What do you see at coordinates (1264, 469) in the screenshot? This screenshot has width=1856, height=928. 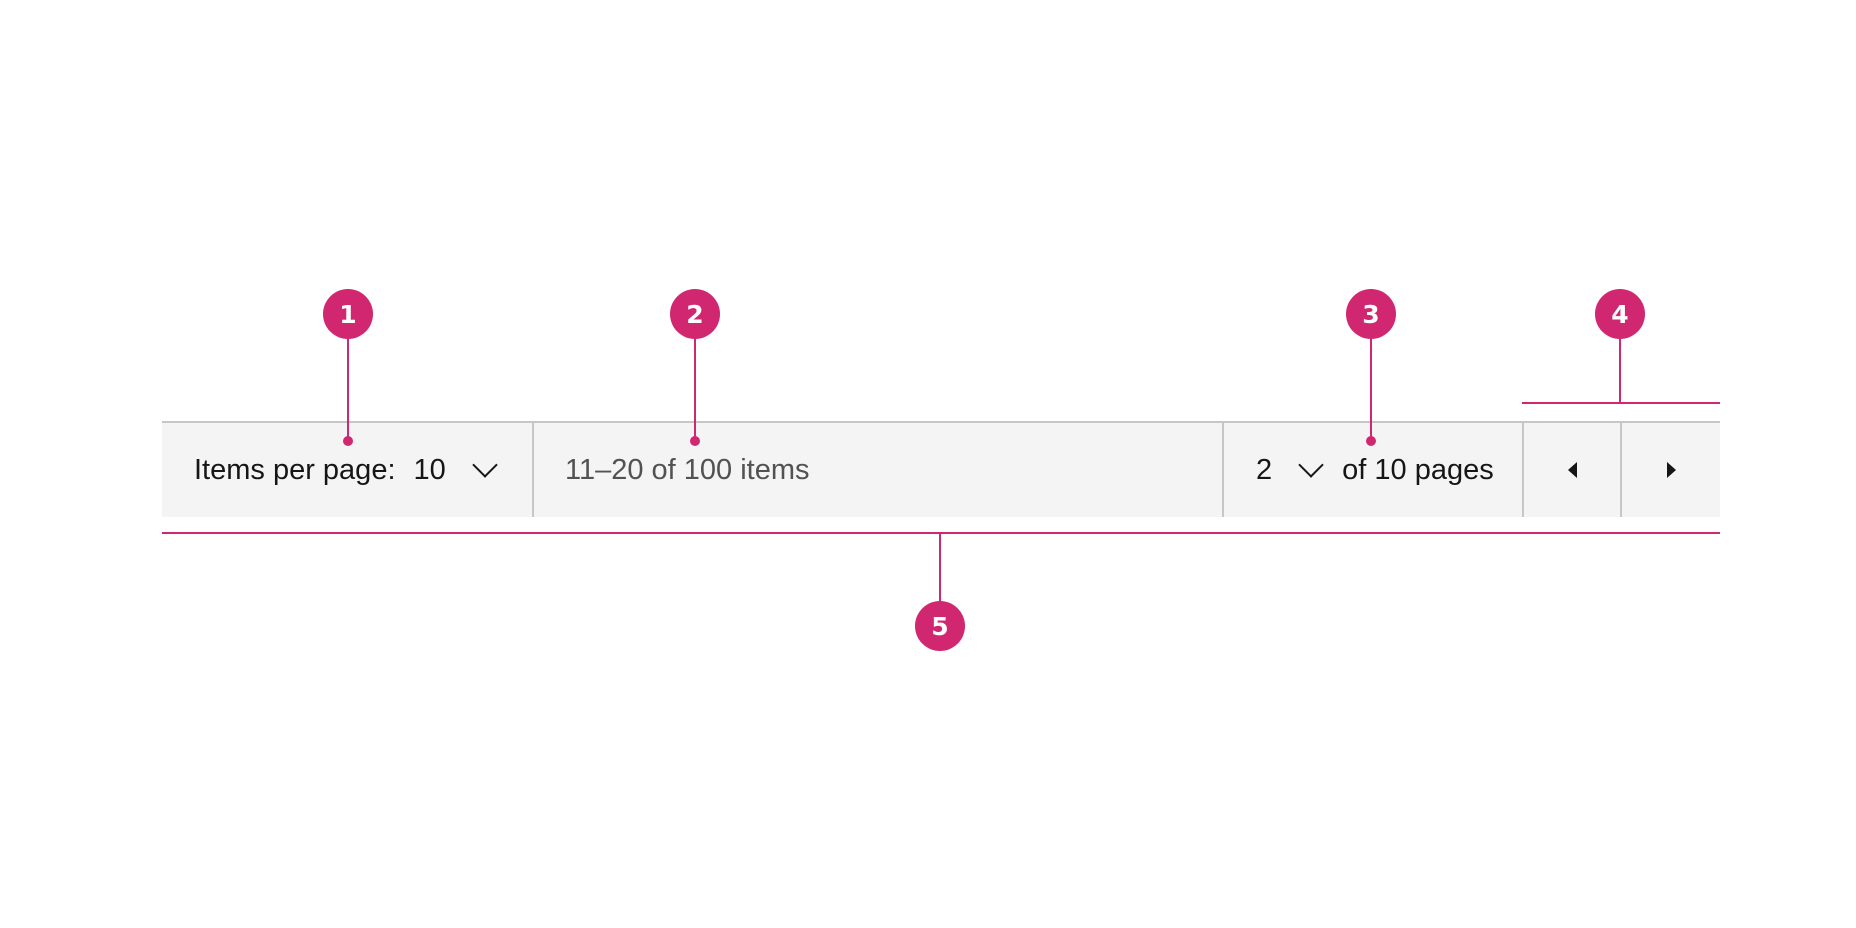 I see `current-page-value: 2` at bounding box center [1264, 469].